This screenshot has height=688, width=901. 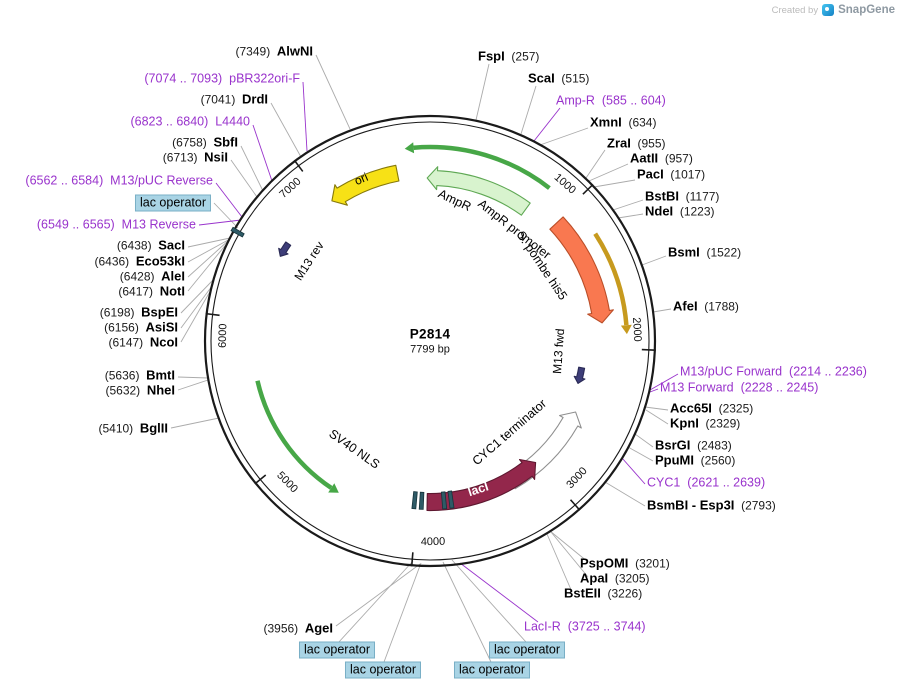 What do you see at coordinates (193, 142) in the screenshot?
I see `site-label-text: (6758)` at bounding box center [193, 142].